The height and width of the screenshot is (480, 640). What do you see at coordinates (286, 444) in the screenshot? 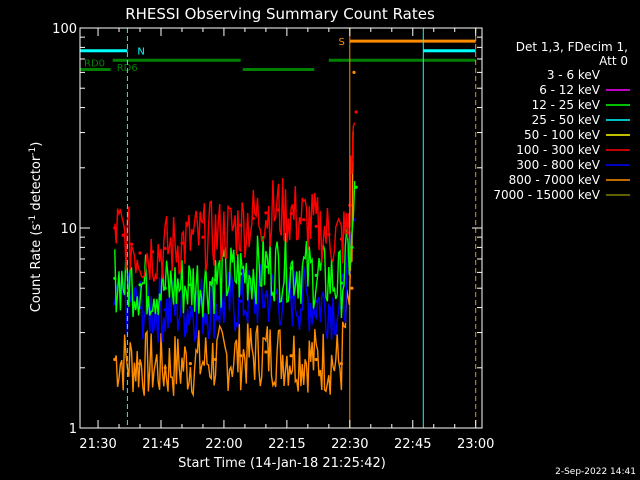
I see `x-tick-label: 22:15` at bounding box center [286, 444].